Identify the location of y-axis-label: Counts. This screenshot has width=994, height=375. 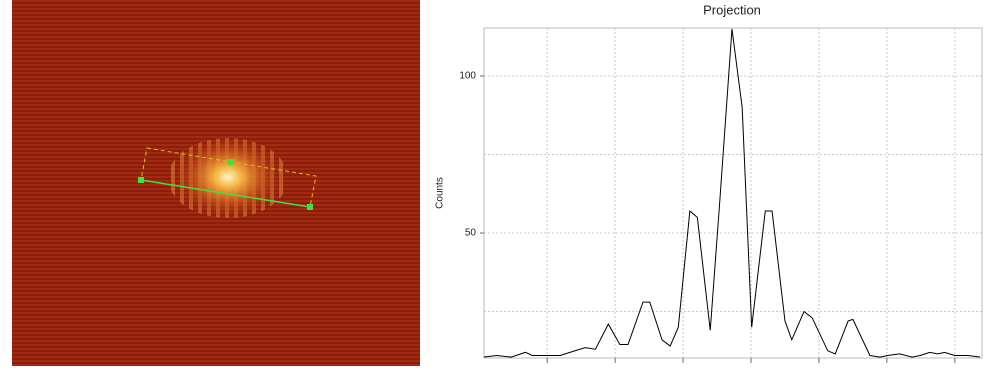
(440, 193).